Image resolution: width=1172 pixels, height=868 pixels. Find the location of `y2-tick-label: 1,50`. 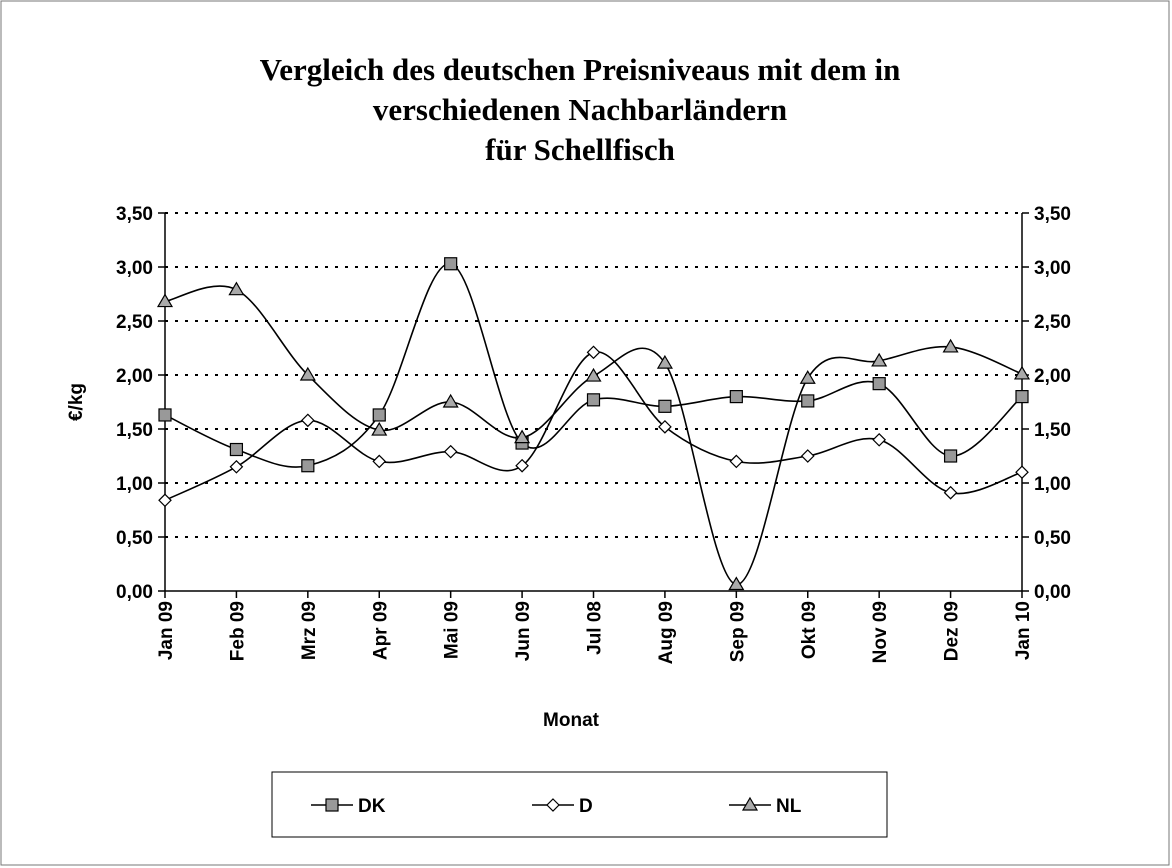

y2-tick-label: 1,50 is located at coordinates (1052, 430).